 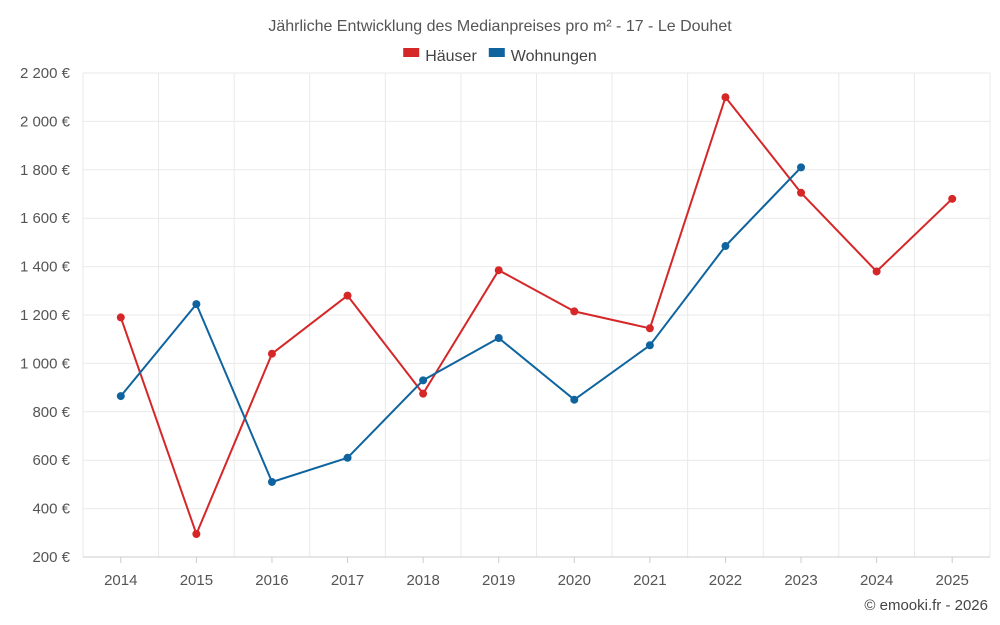 I want to click on y-tick-label: 2 200 €, so click(x=45, y=73).